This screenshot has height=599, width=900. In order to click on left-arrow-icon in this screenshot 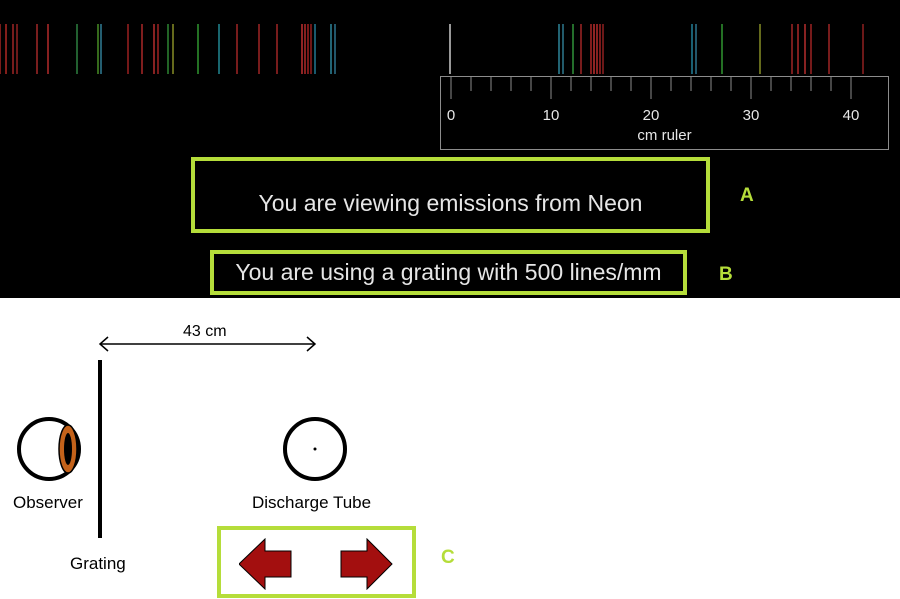, I will do `click(266, 564)`.